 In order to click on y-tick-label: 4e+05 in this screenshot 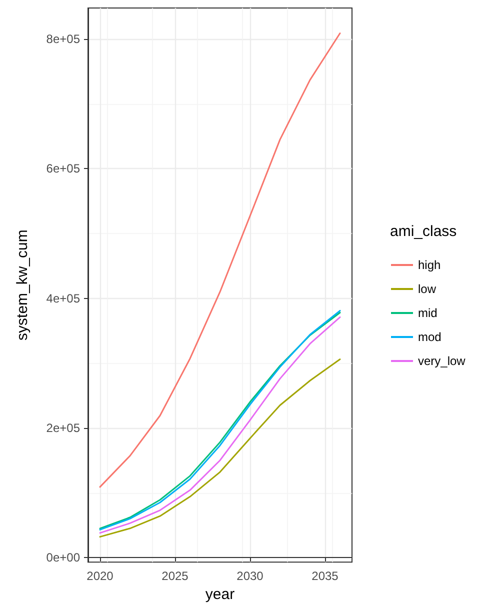, I will do `click(63, 298)`.